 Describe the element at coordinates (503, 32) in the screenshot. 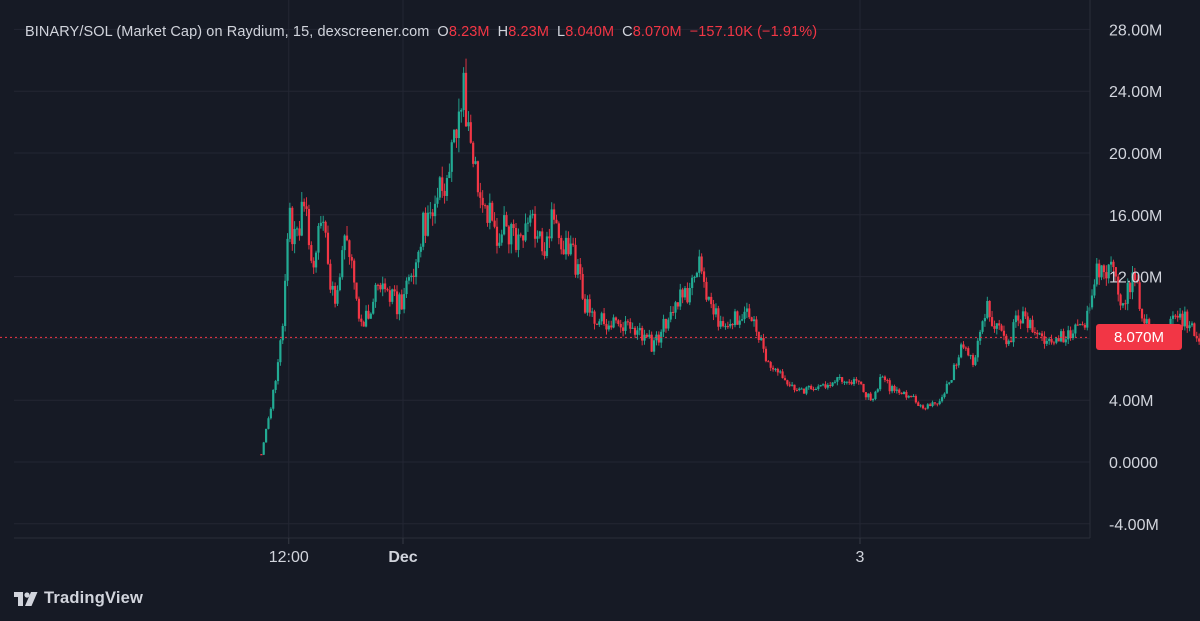

I see `legend-high-label: H` at that location.